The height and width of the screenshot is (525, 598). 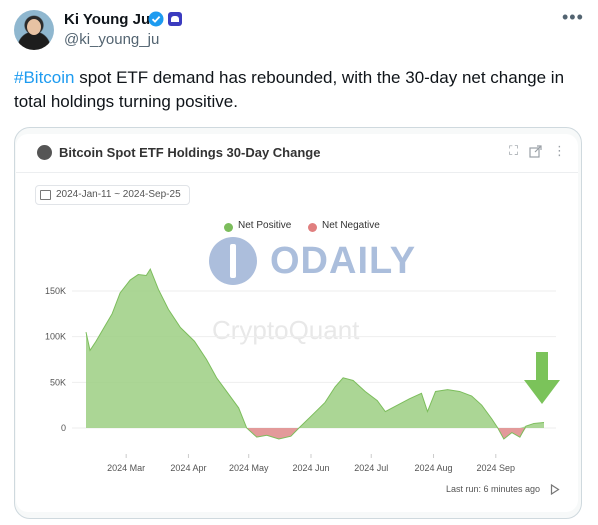 What do you see at coordinates (433, 468) in the screenshot?
I see `x-tick-label: 2024 Aug` at bounding box center [433, 468].